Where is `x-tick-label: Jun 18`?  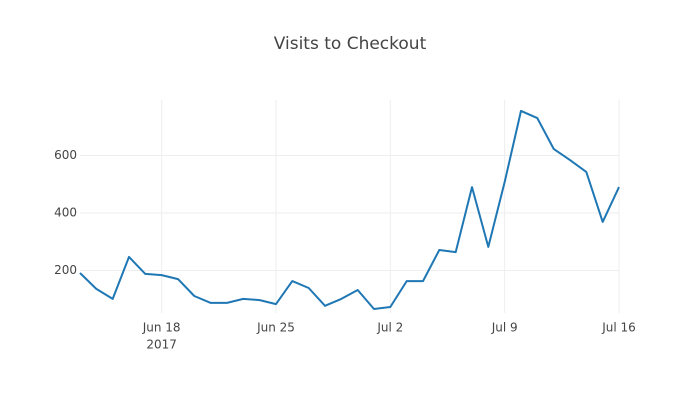
x-tick-label: Jun 18 is located at coordinates (161, 328).